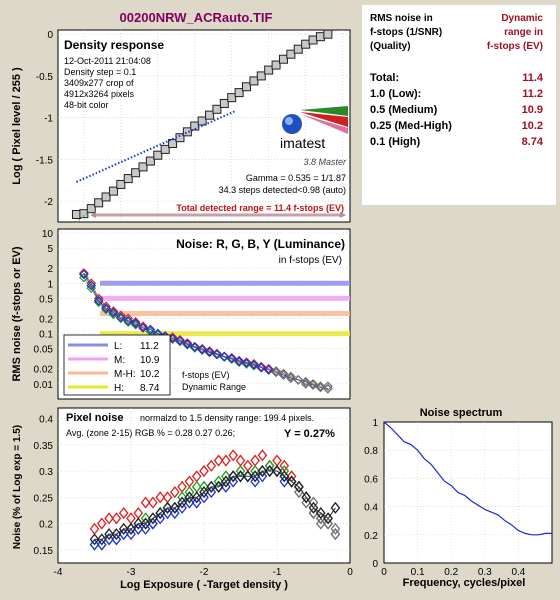 This screenshot has width=560, height=600. What do you see at coordinates (464, 583) in the screenshot?
I see `spectrum-xlabel: Frequency, cycles/pixel` at bounding box center [464, 583].